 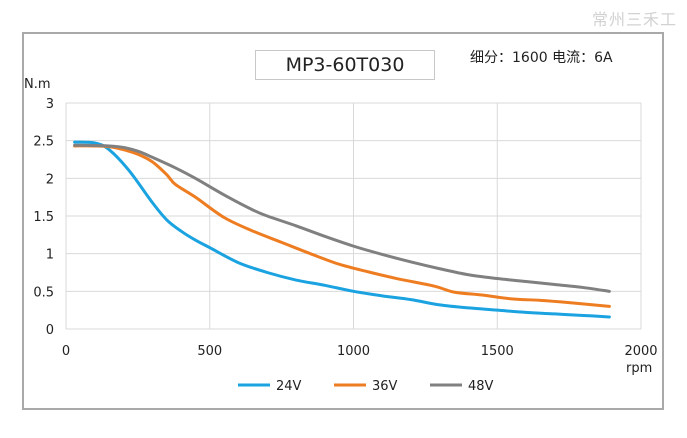 I want to click on y-tick-label: 2, so click(x=50, y=179).